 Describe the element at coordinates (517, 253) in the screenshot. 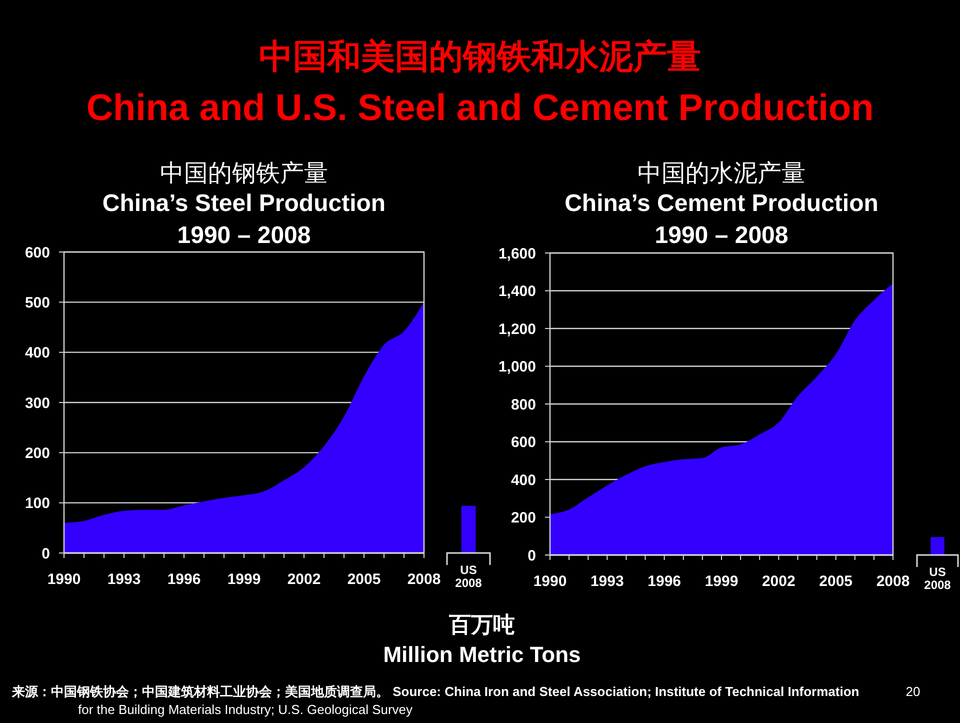

I see `y-tick-label: 1,600` at that location.